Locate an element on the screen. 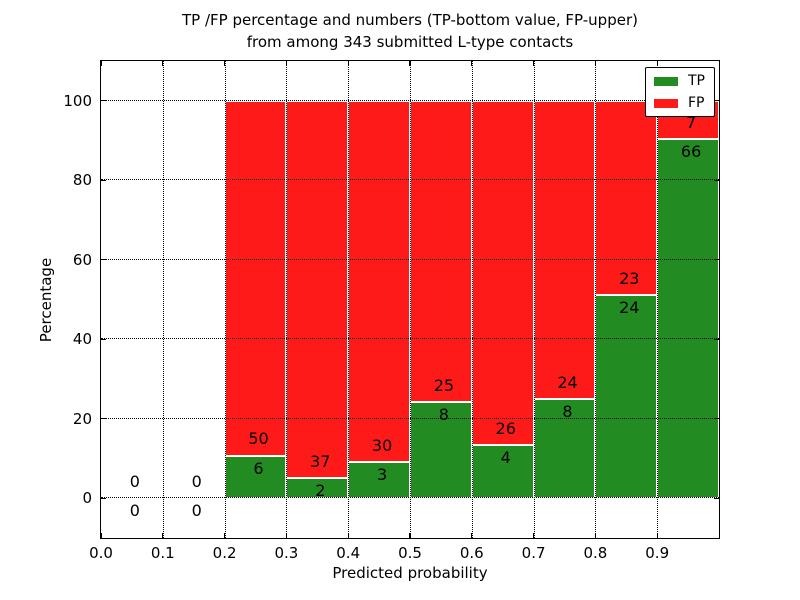 The height and width of the screenshot is (600, 800). x-tick-label: 0.5 is located at coordinates (410, 553).